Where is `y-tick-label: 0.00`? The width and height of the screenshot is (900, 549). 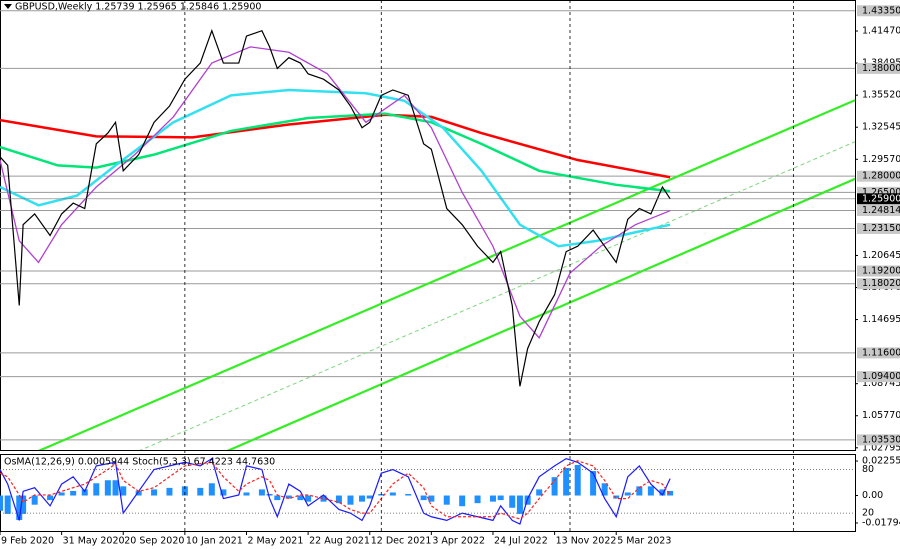
y-tick-label: 0.00 is located at coordinates (872, 495).